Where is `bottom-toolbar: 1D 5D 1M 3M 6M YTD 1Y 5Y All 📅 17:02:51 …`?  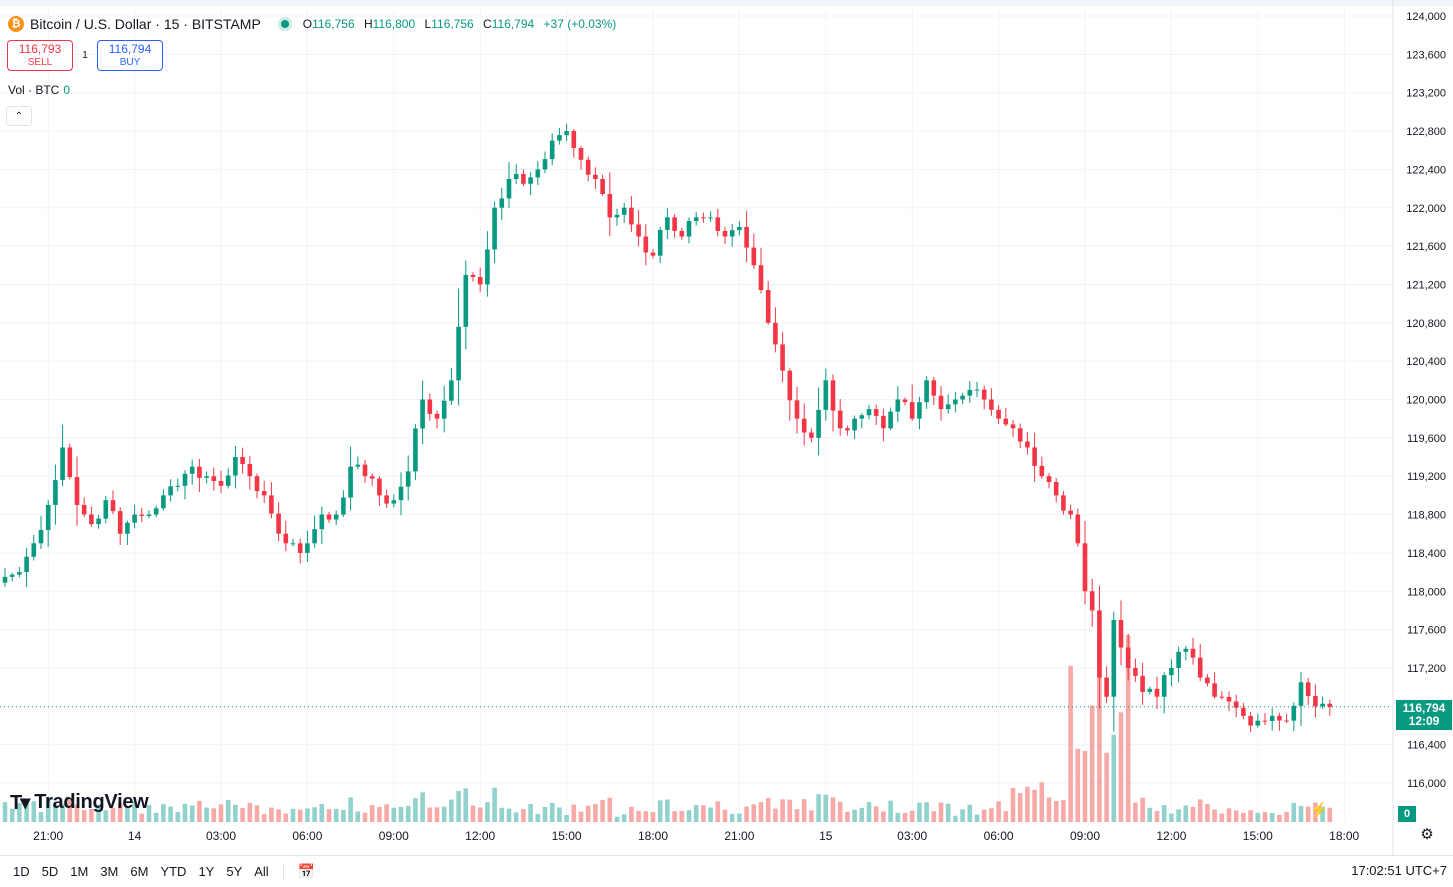 bottom-toolbar: 1D 5D 1M 3M 6M YTD 1Y 5Y All 📅 17:02:51 … is located at coordinates (726, 871).